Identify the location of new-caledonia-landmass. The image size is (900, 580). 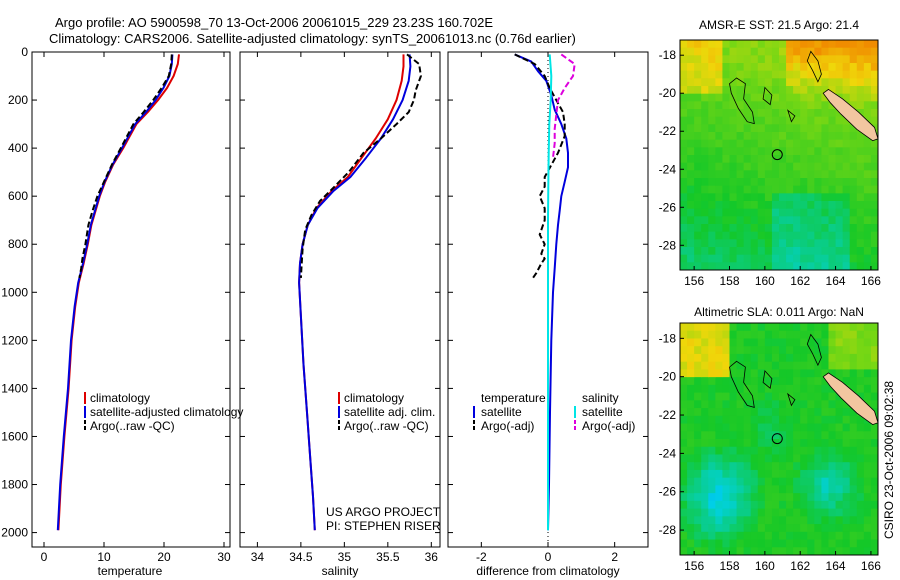
(850, 115).